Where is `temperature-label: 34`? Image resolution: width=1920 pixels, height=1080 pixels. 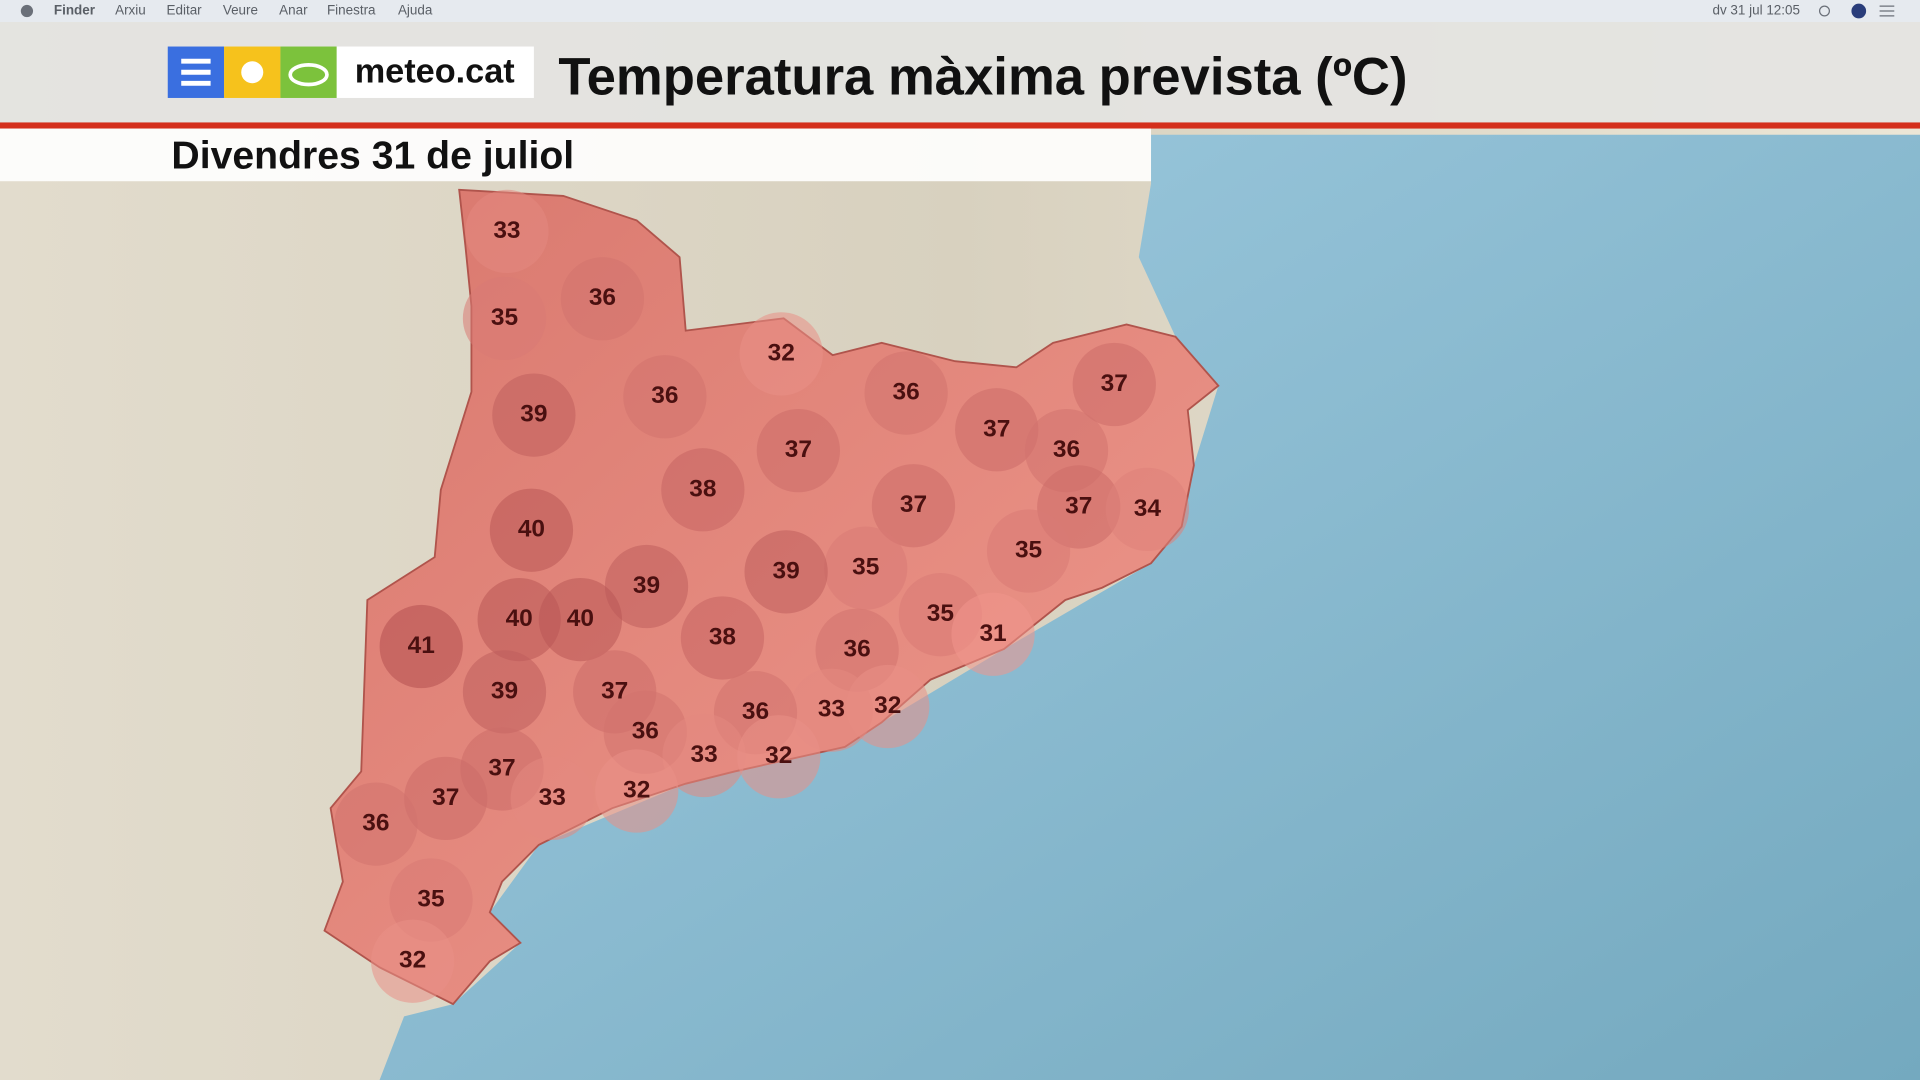
temperature-label: 34 is located at coordinates (1148, 508).